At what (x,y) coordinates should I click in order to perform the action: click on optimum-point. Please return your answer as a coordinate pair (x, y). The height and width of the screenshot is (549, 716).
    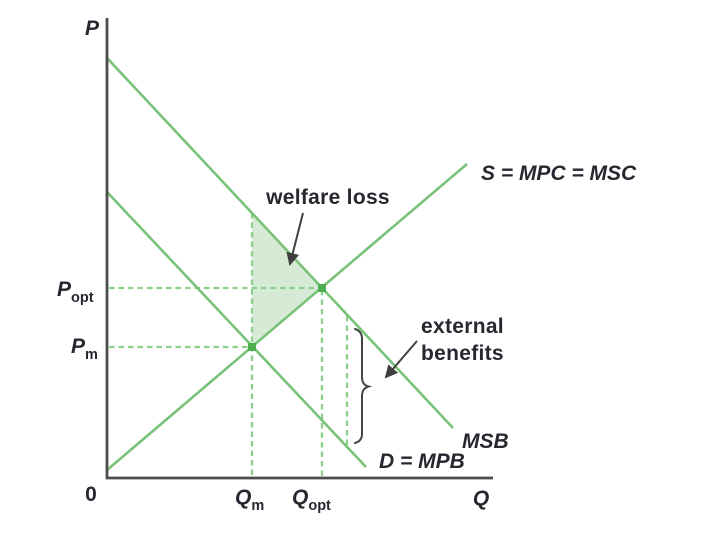
    Looking at the image, I should click on (322, 288).